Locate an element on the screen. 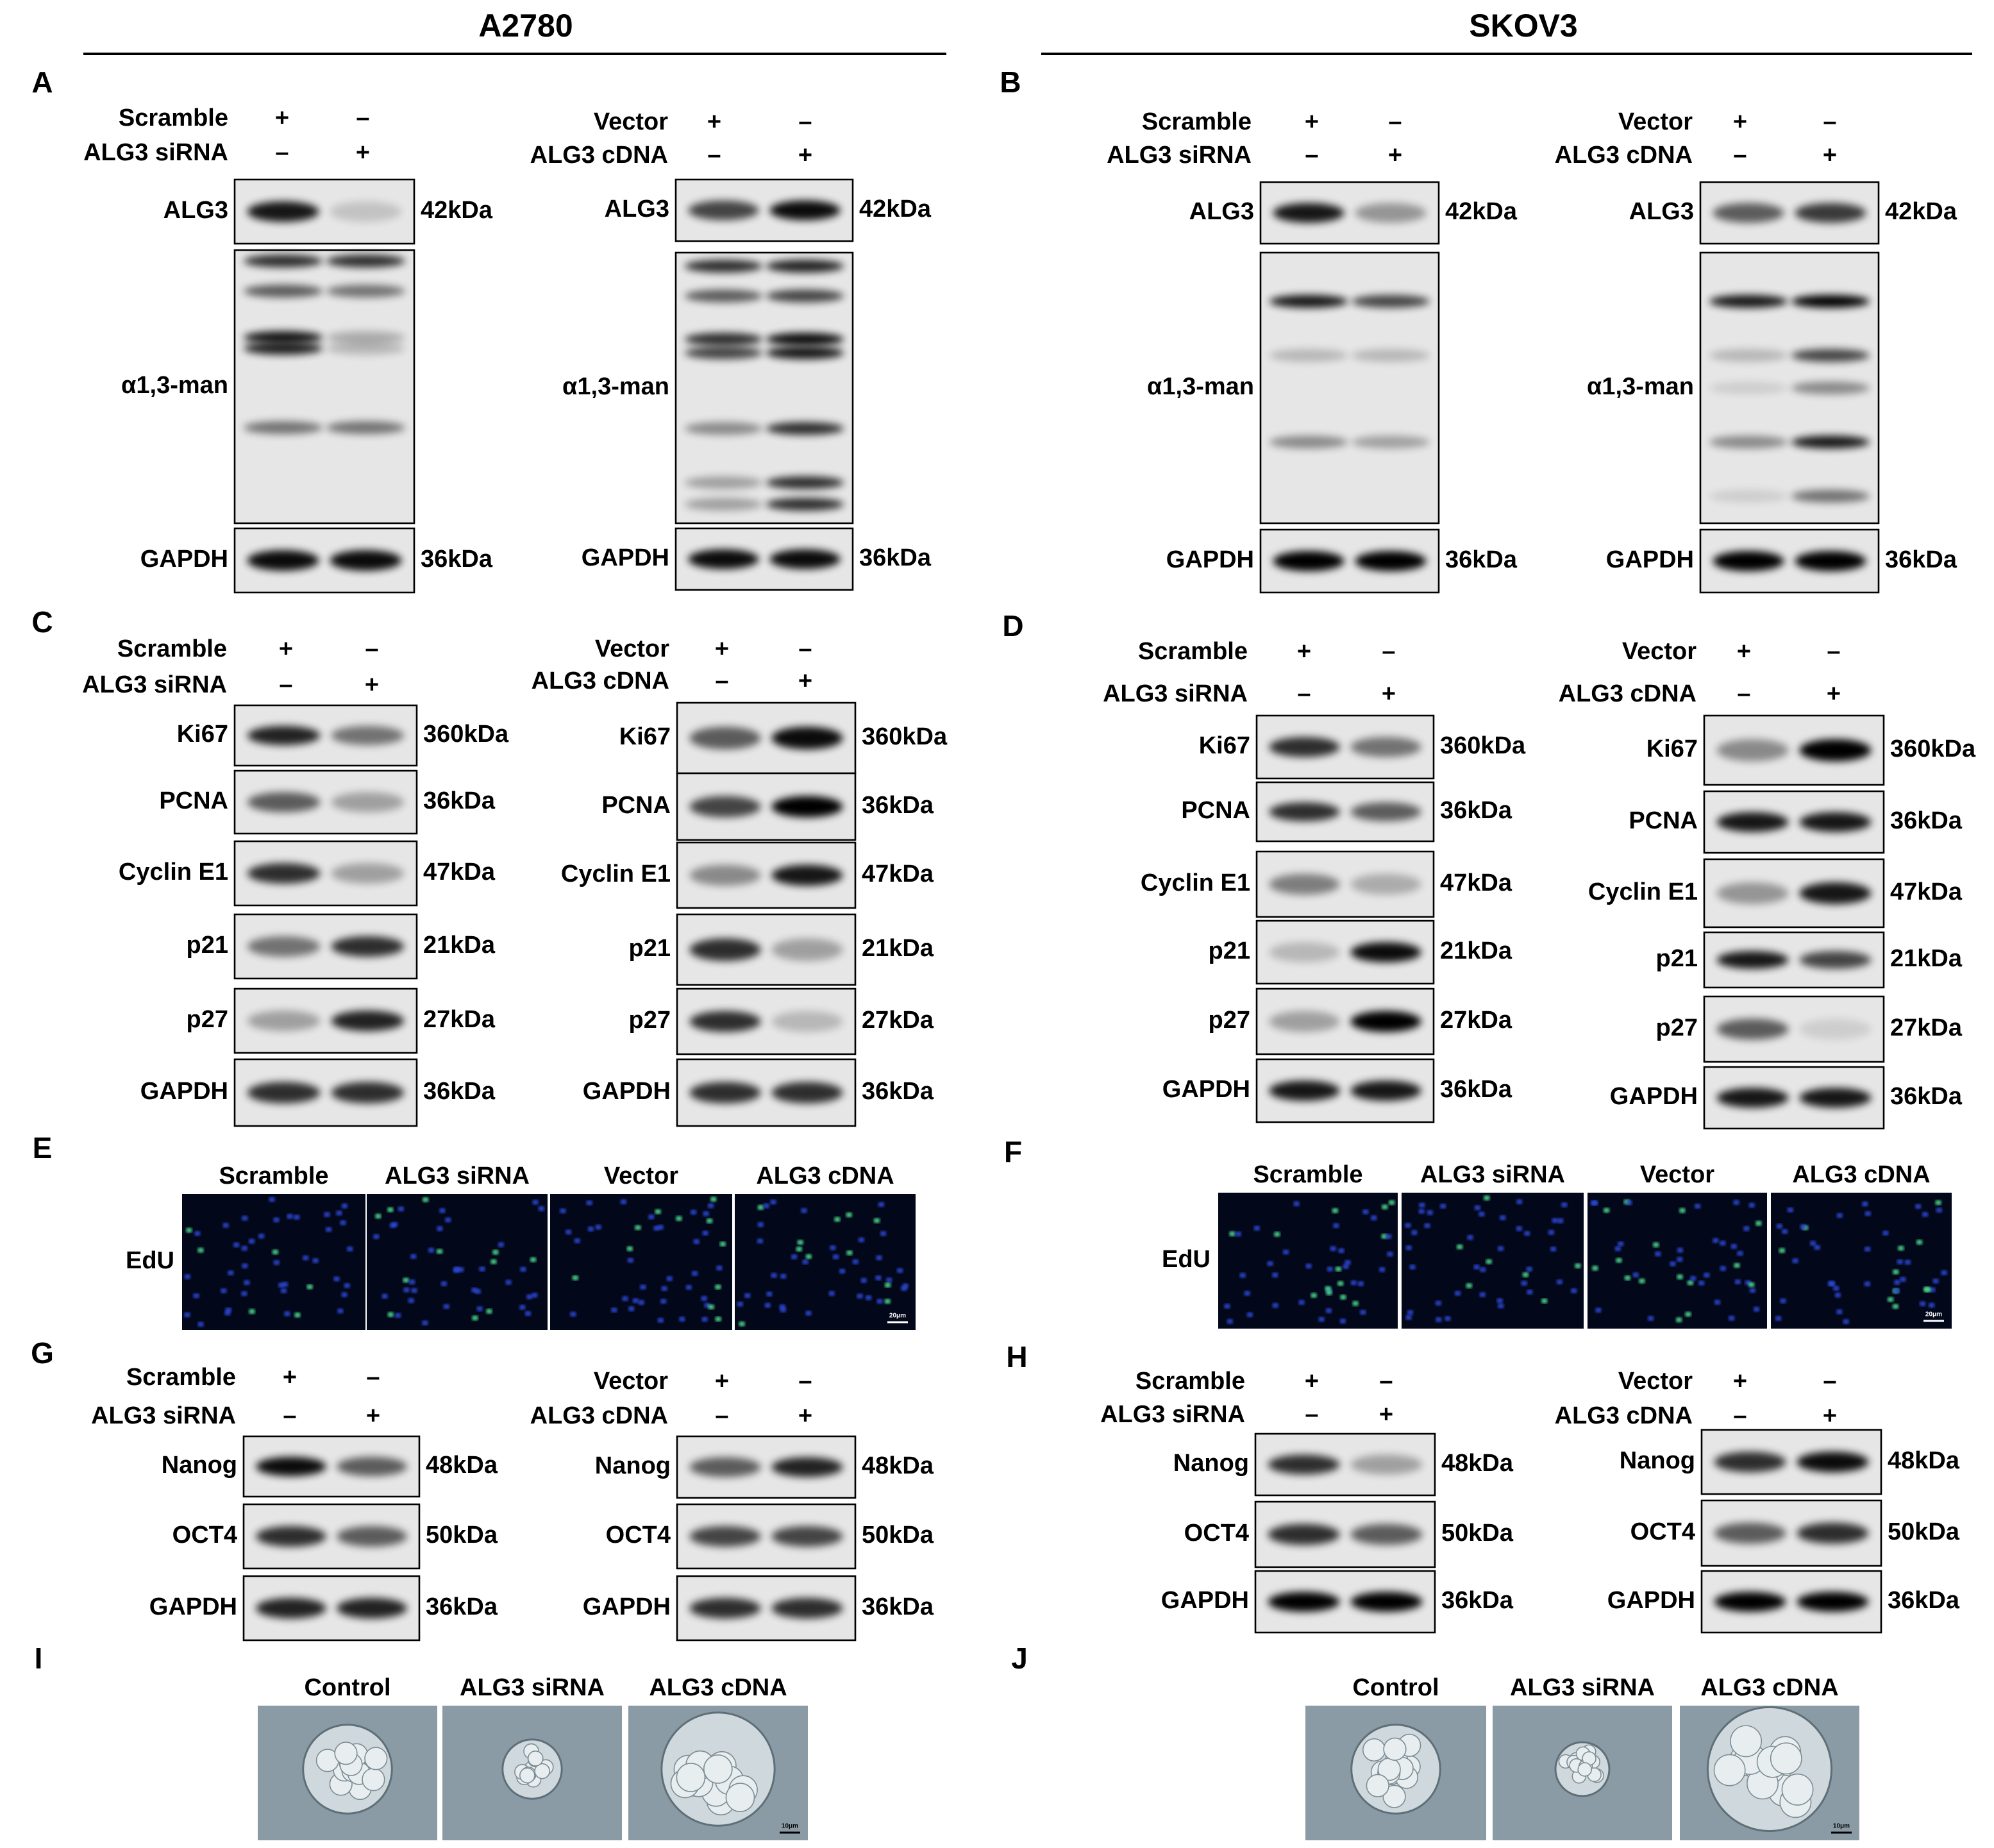 This screenshot has height=1848, width=1994. size-label: 42kDa is located at coordinates (1481, 211).